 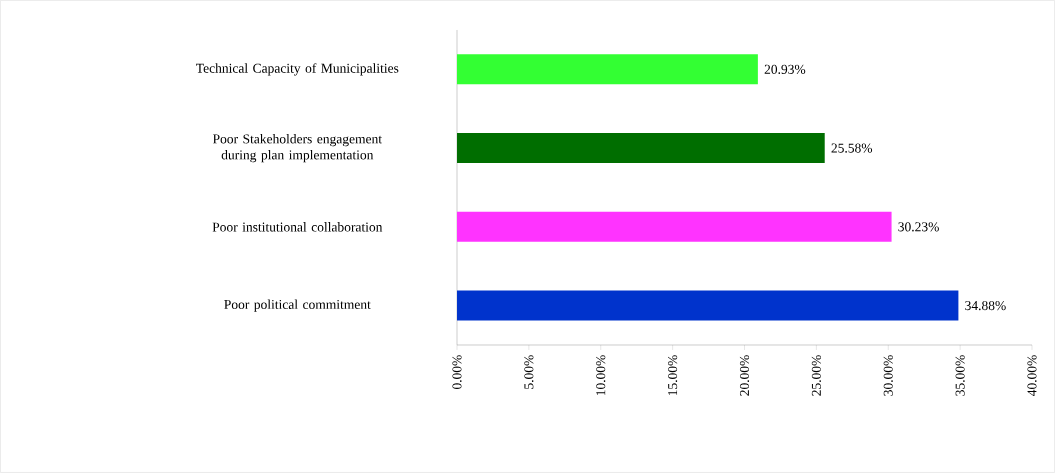 What do you see at coordinates (888, 375) in the screenshot?
I see `x-tick-label: 30.00%` at bounding box center [888, 375].